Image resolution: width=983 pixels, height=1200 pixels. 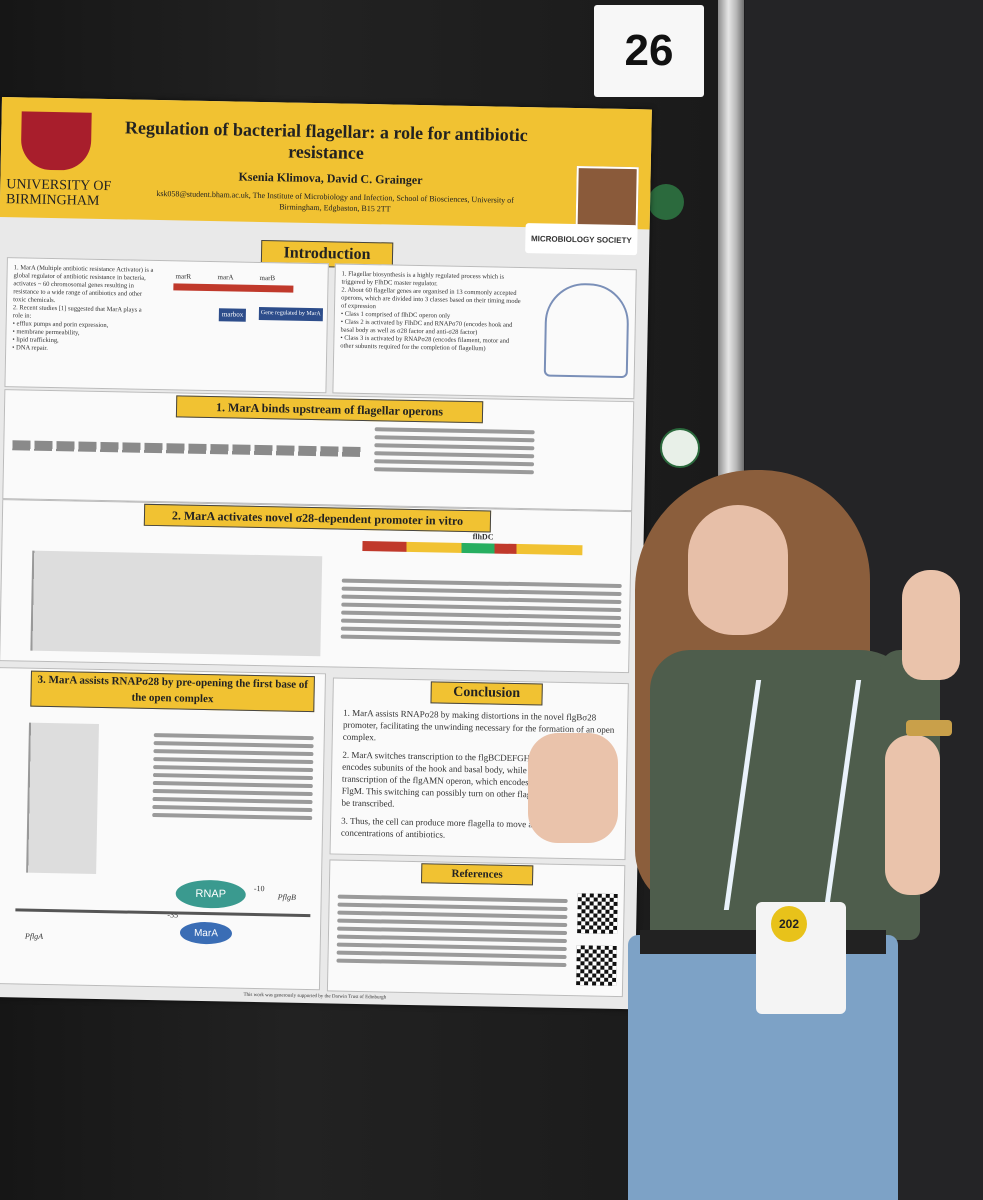 I want to click on section2-caption, so click(x=481, y=611).